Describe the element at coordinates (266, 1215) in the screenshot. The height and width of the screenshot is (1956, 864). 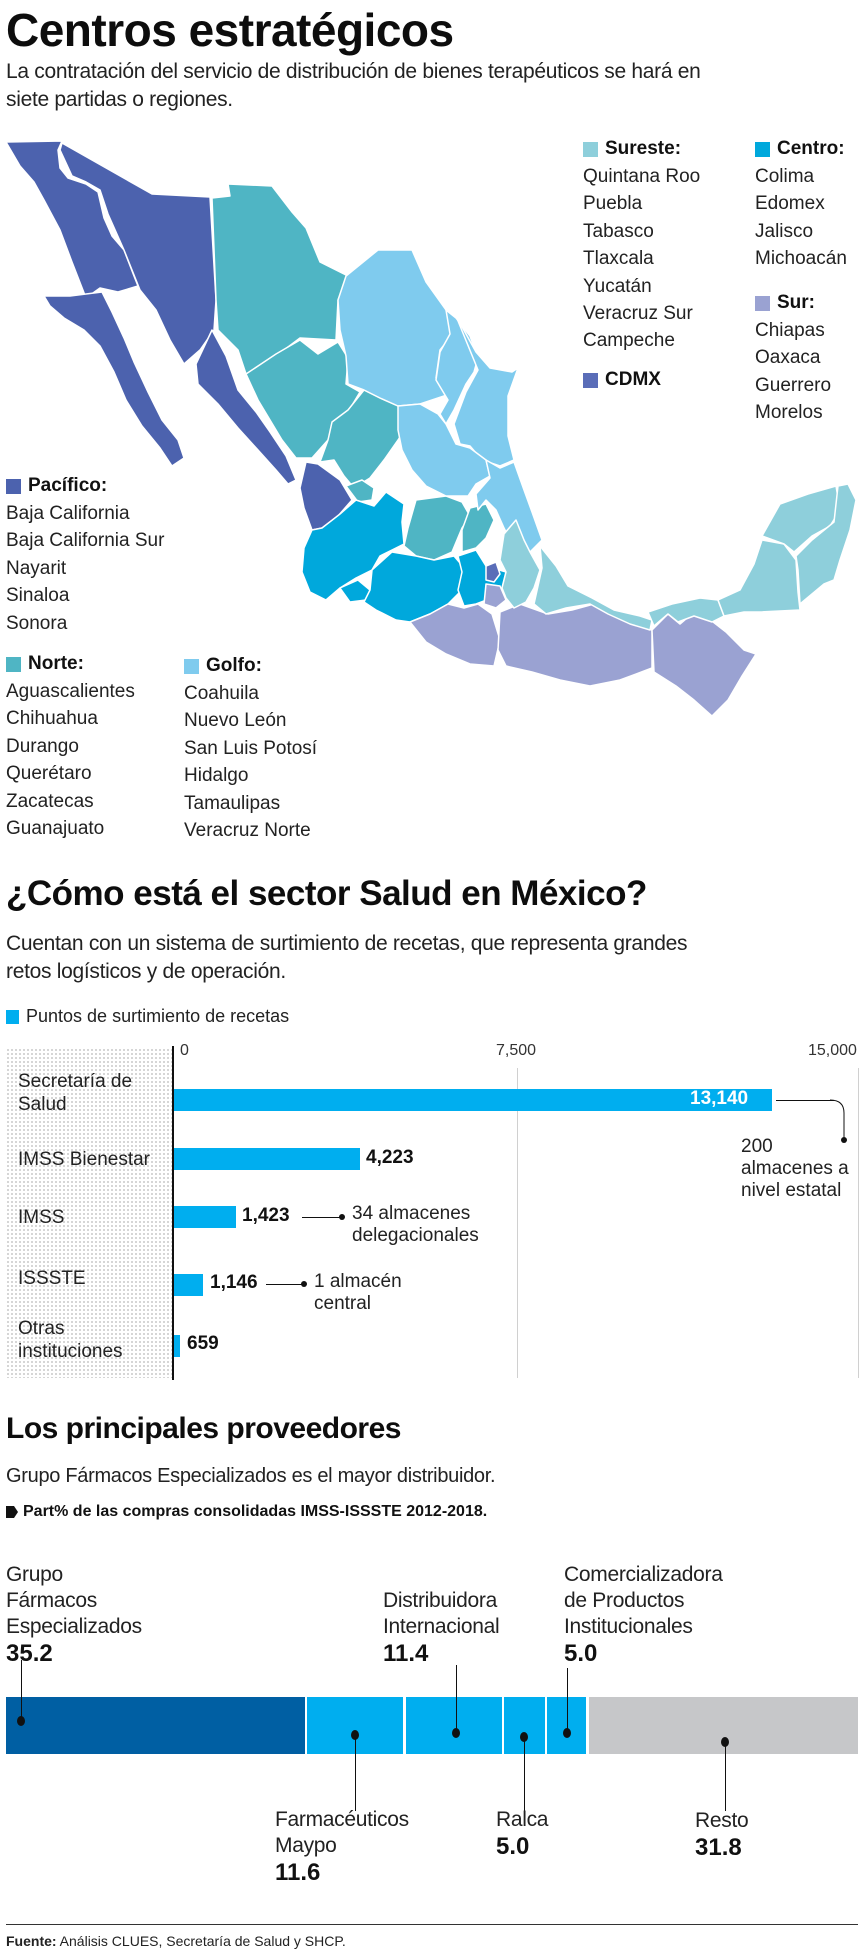
I see `value-label: 1,423` at that location.